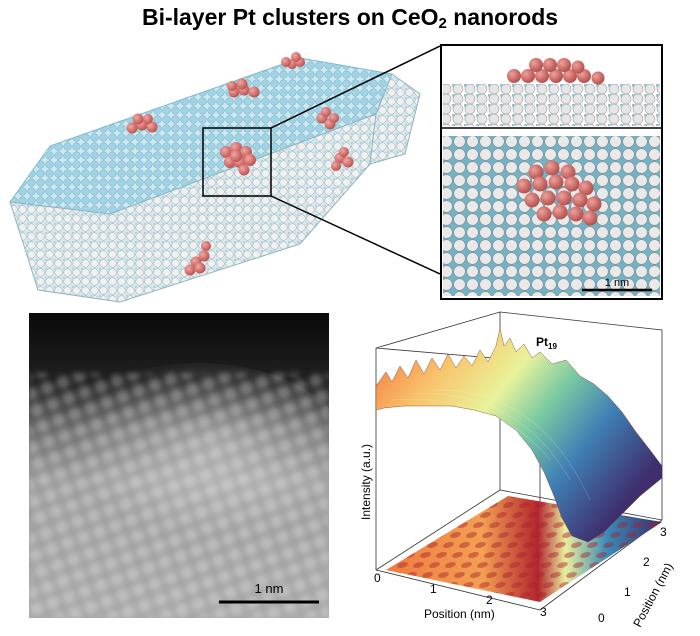  Describe the element at coordinates (442, 23) in the screenshot. I see `title-subscript: 2` at that location.